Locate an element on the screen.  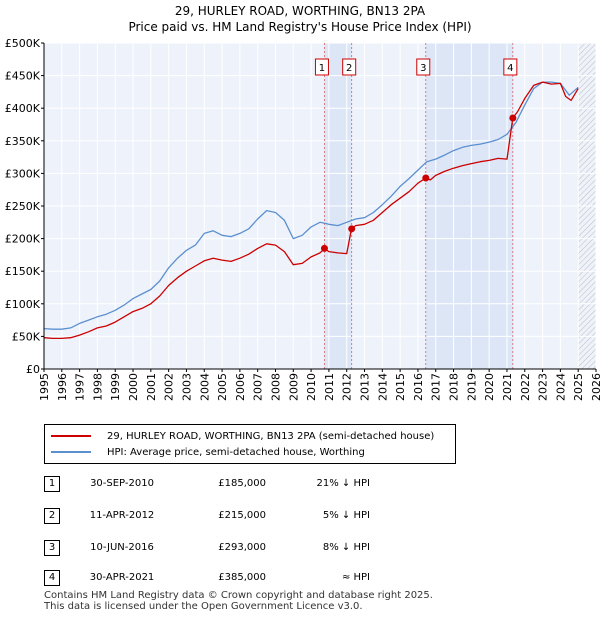
x-tick-label: 2020 is located at coordinates (489, 387).